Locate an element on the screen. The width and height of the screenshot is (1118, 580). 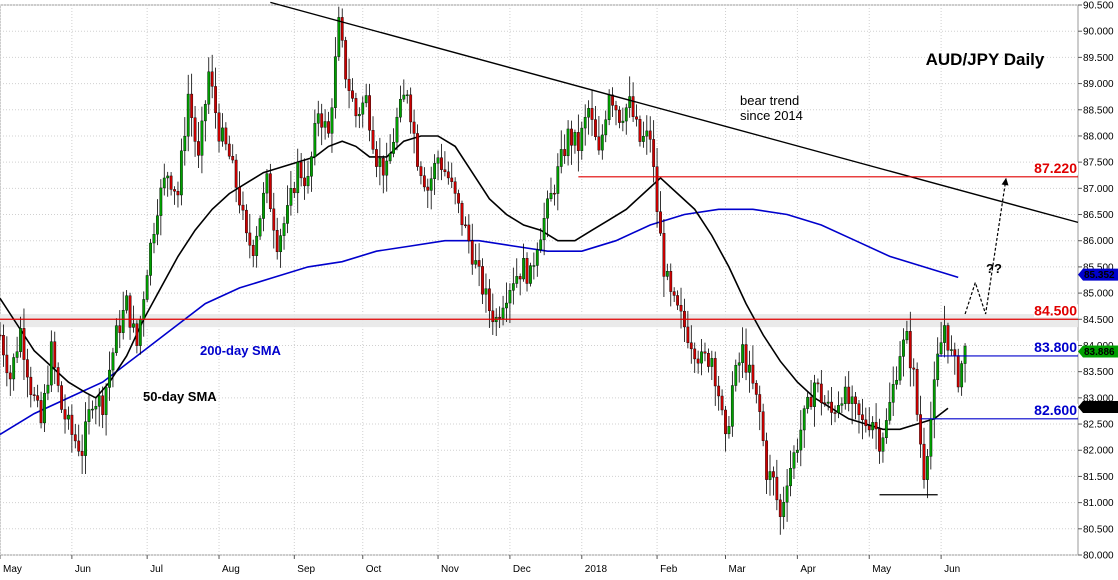
y-tick-label: 82.000 is located at coordinates (1098, 451).